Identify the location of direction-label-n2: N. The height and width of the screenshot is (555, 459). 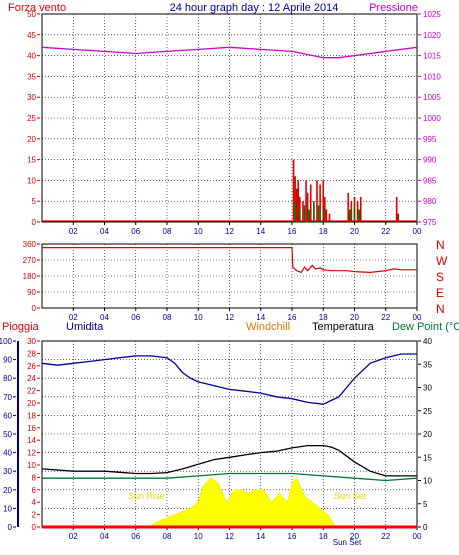
(440, 309).